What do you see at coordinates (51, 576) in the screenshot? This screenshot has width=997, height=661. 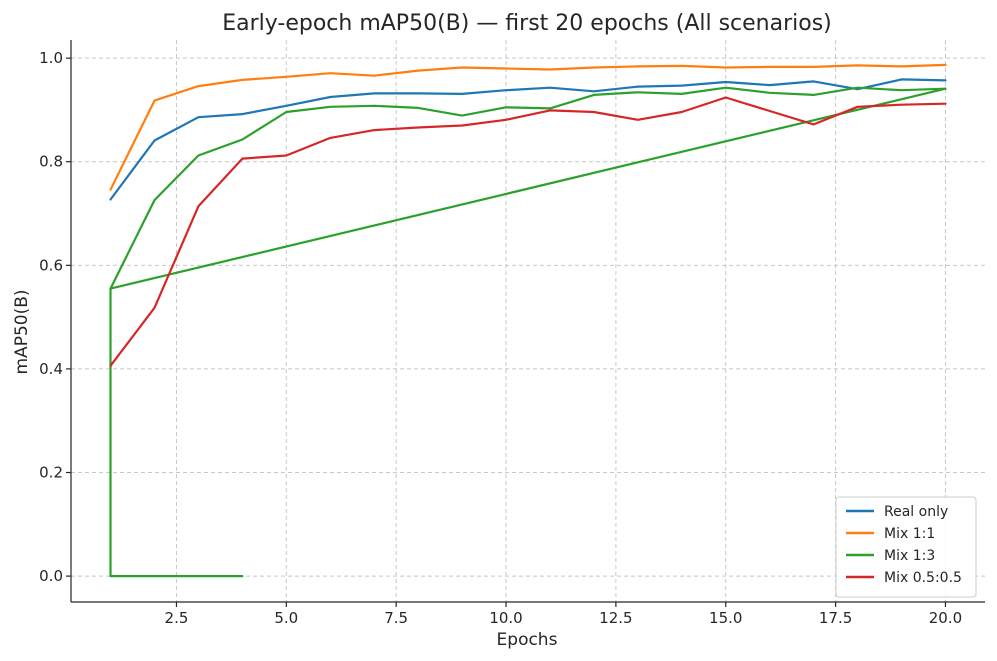 I see `y-tick-label: 0.0` at bounding box center [51, 576].